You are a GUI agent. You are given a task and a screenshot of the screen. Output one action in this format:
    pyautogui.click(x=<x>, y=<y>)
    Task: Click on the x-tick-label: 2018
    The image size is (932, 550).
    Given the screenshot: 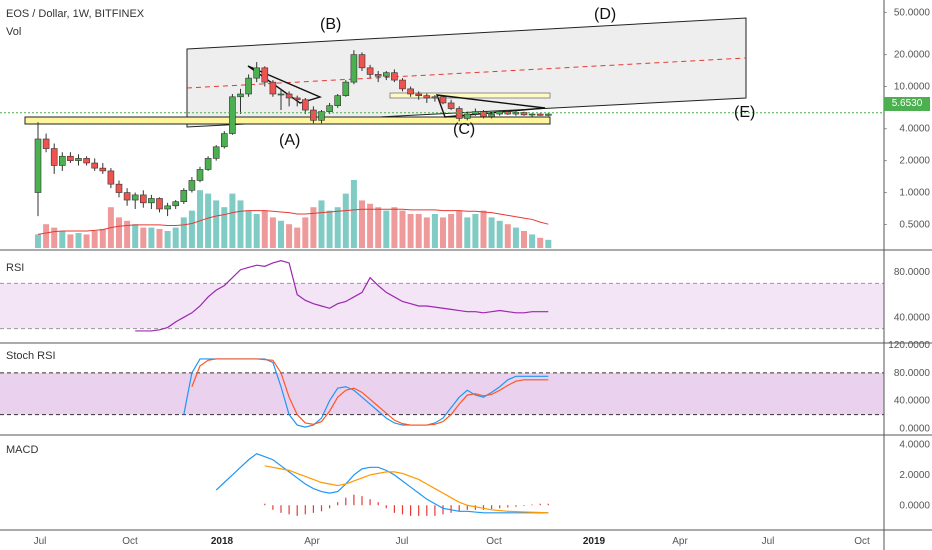 What is the action you would take?
    pyautogui.click(x=222, y=541)
    